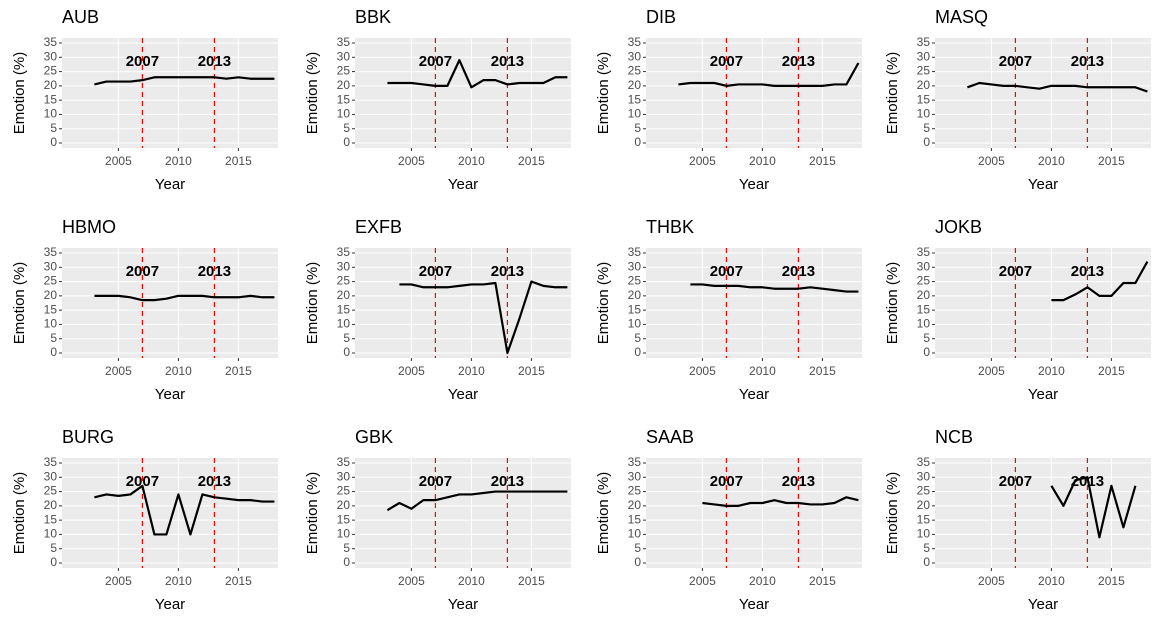 The image size is (1163, 621). Describe the element at coordinates (80, 17) in the screenshot. I see `panel-title: AUB` at that location.